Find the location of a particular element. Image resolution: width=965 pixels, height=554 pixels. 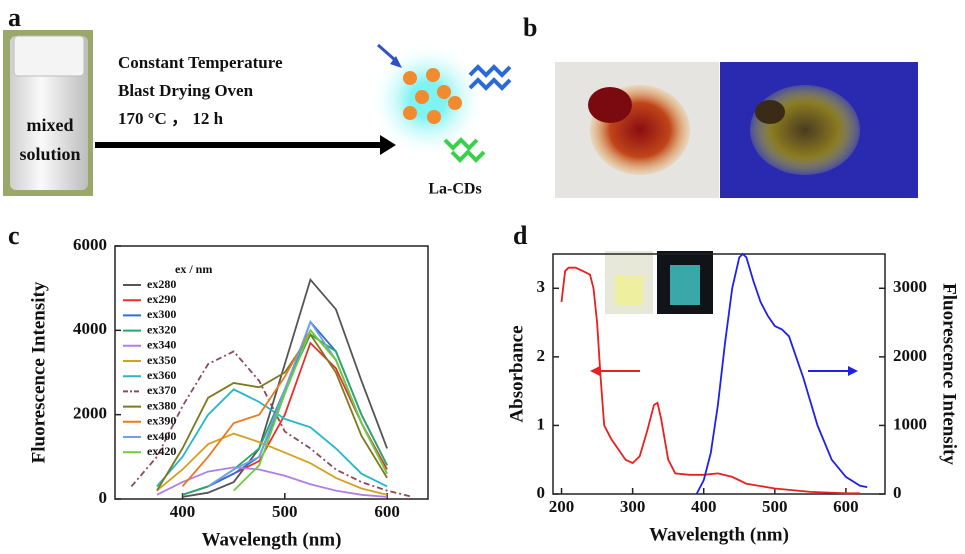

y2-tick-label: 0 is located at coordinates (897, 492).